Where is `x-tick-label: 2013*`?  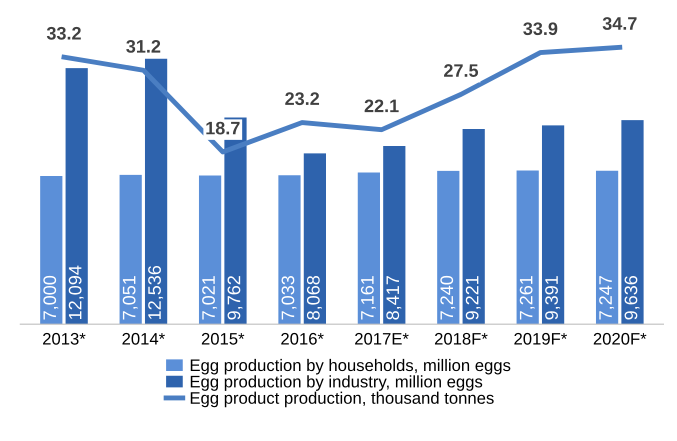 x-tick-label: 2013* is located at coordinates (64, 338).